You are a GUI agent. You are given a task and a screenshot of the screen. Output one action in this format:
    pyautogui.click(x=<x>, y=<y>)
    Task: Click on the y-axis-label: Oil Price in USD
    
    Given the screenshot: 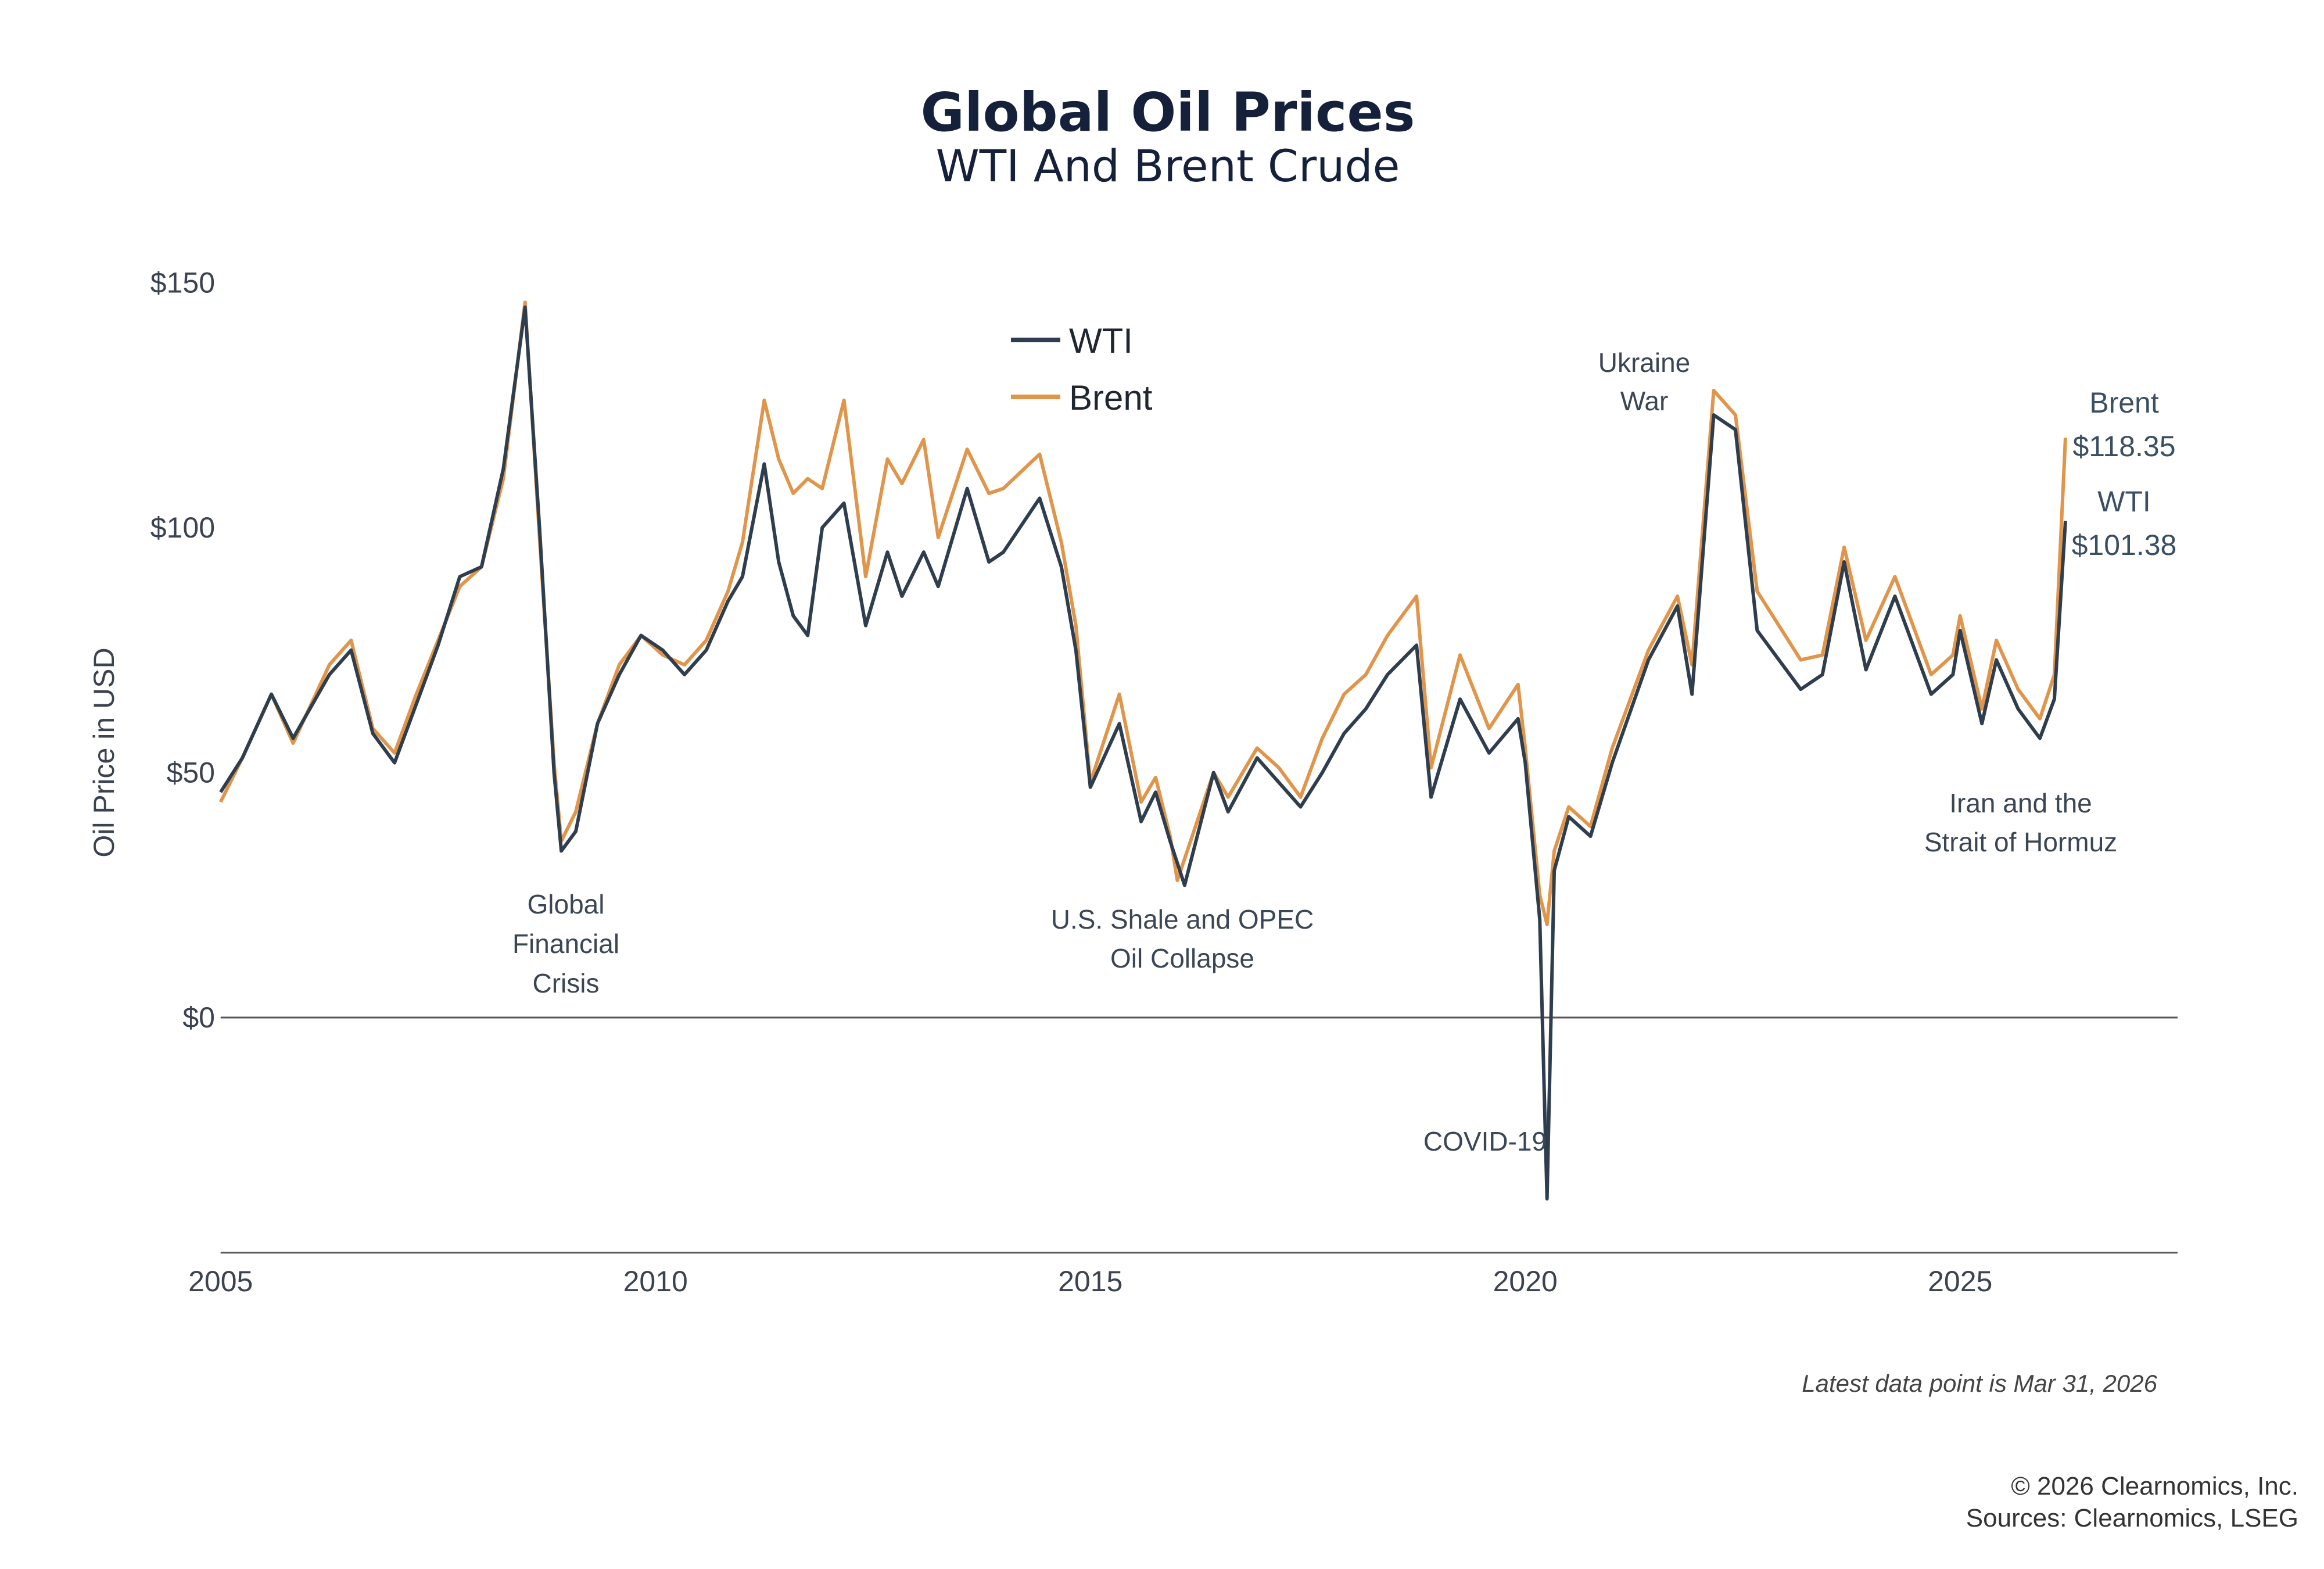 What is the action you would take?
    pyautogui.click(x=104, y=752)
    